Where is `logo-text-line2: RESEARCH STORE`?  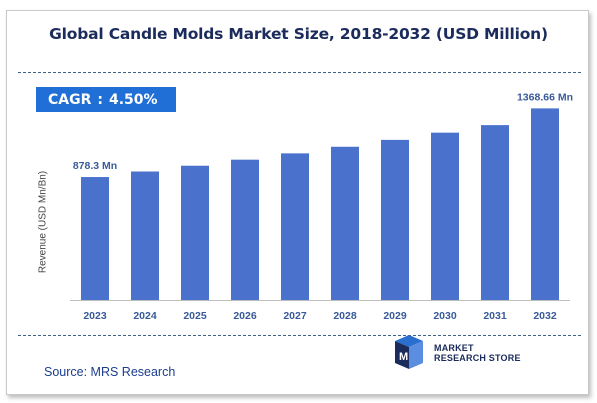
logo-text-line2: RESEARCH STORE is located at coordinates (477, 358).